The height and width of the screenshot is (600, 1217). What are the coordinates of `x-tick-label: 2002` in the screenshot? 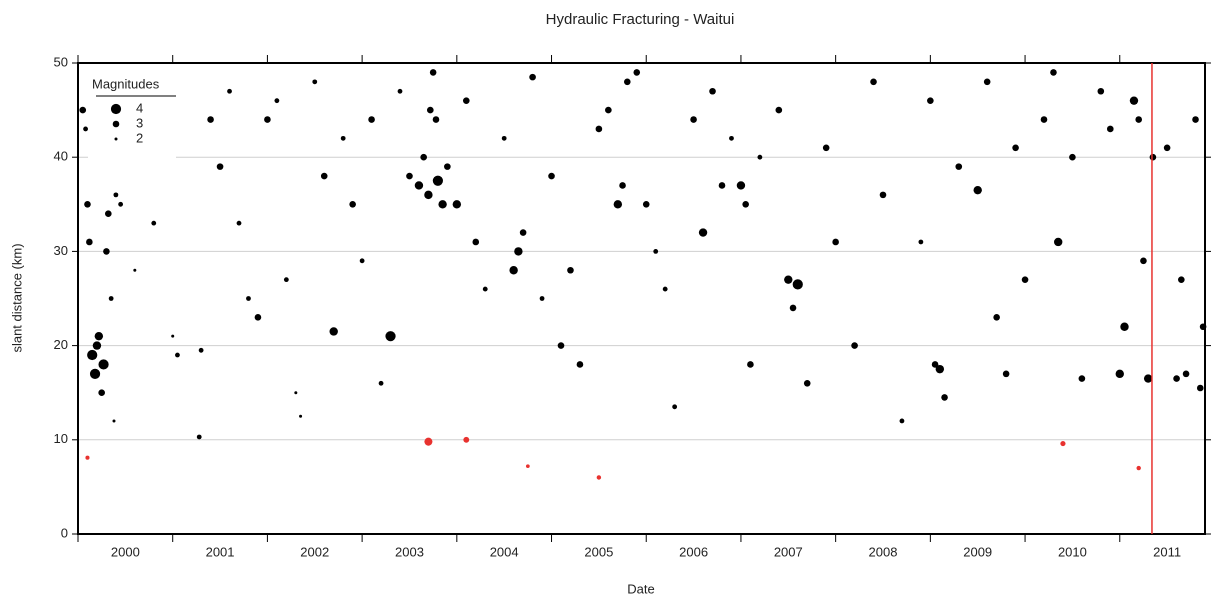 It's located at (314, 551).